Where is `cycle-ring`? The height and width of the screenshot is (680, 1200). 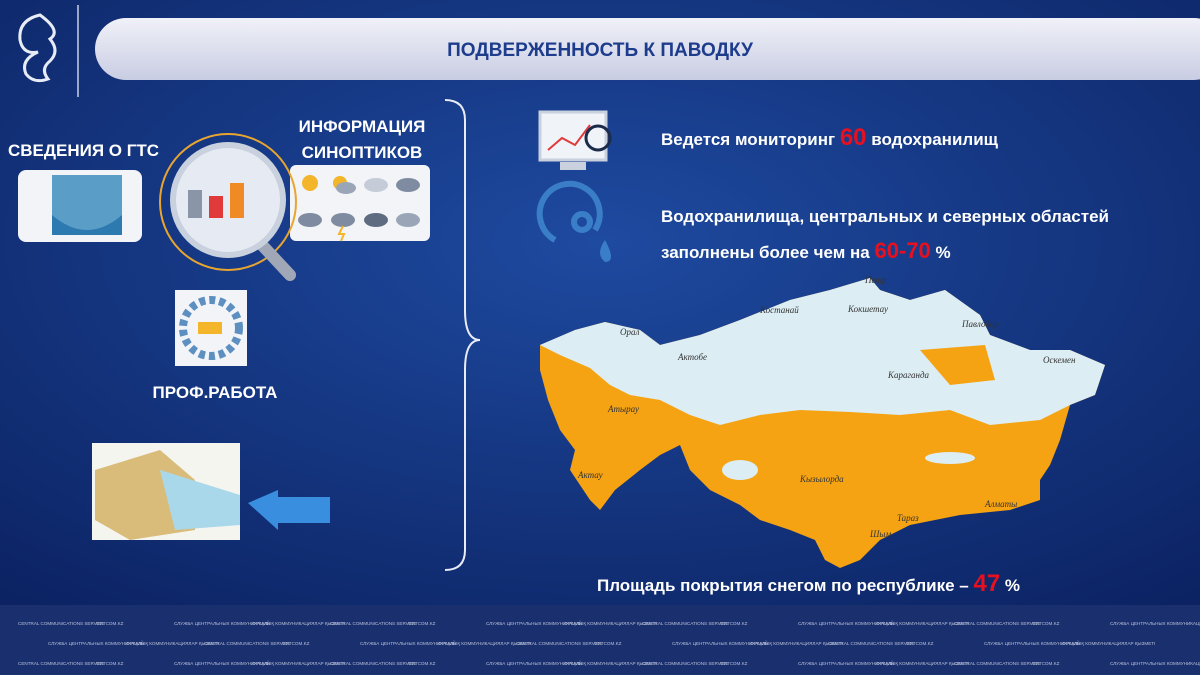
cycle-ring is located at coordinates (228, 202).